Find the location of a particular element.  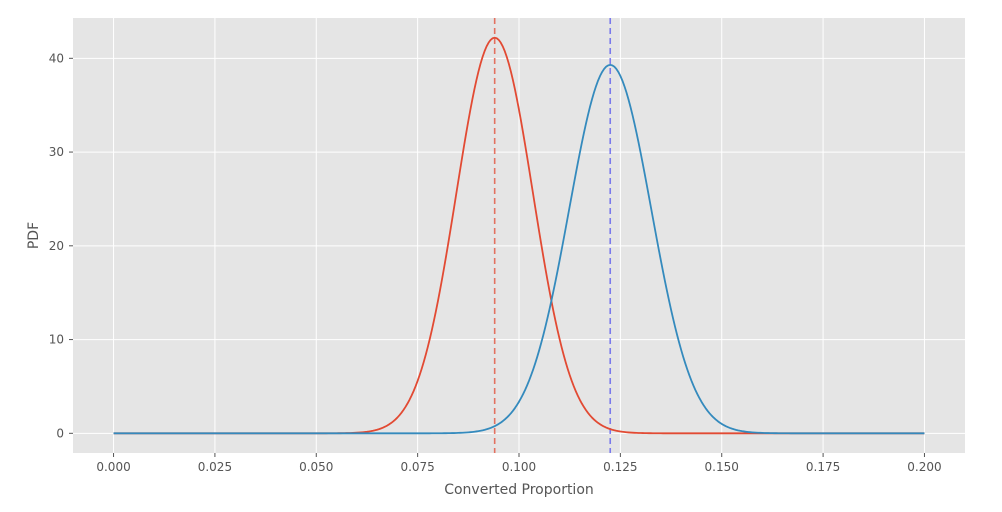

x-tick-label: 0.100 is located at coordinates (519, 467).